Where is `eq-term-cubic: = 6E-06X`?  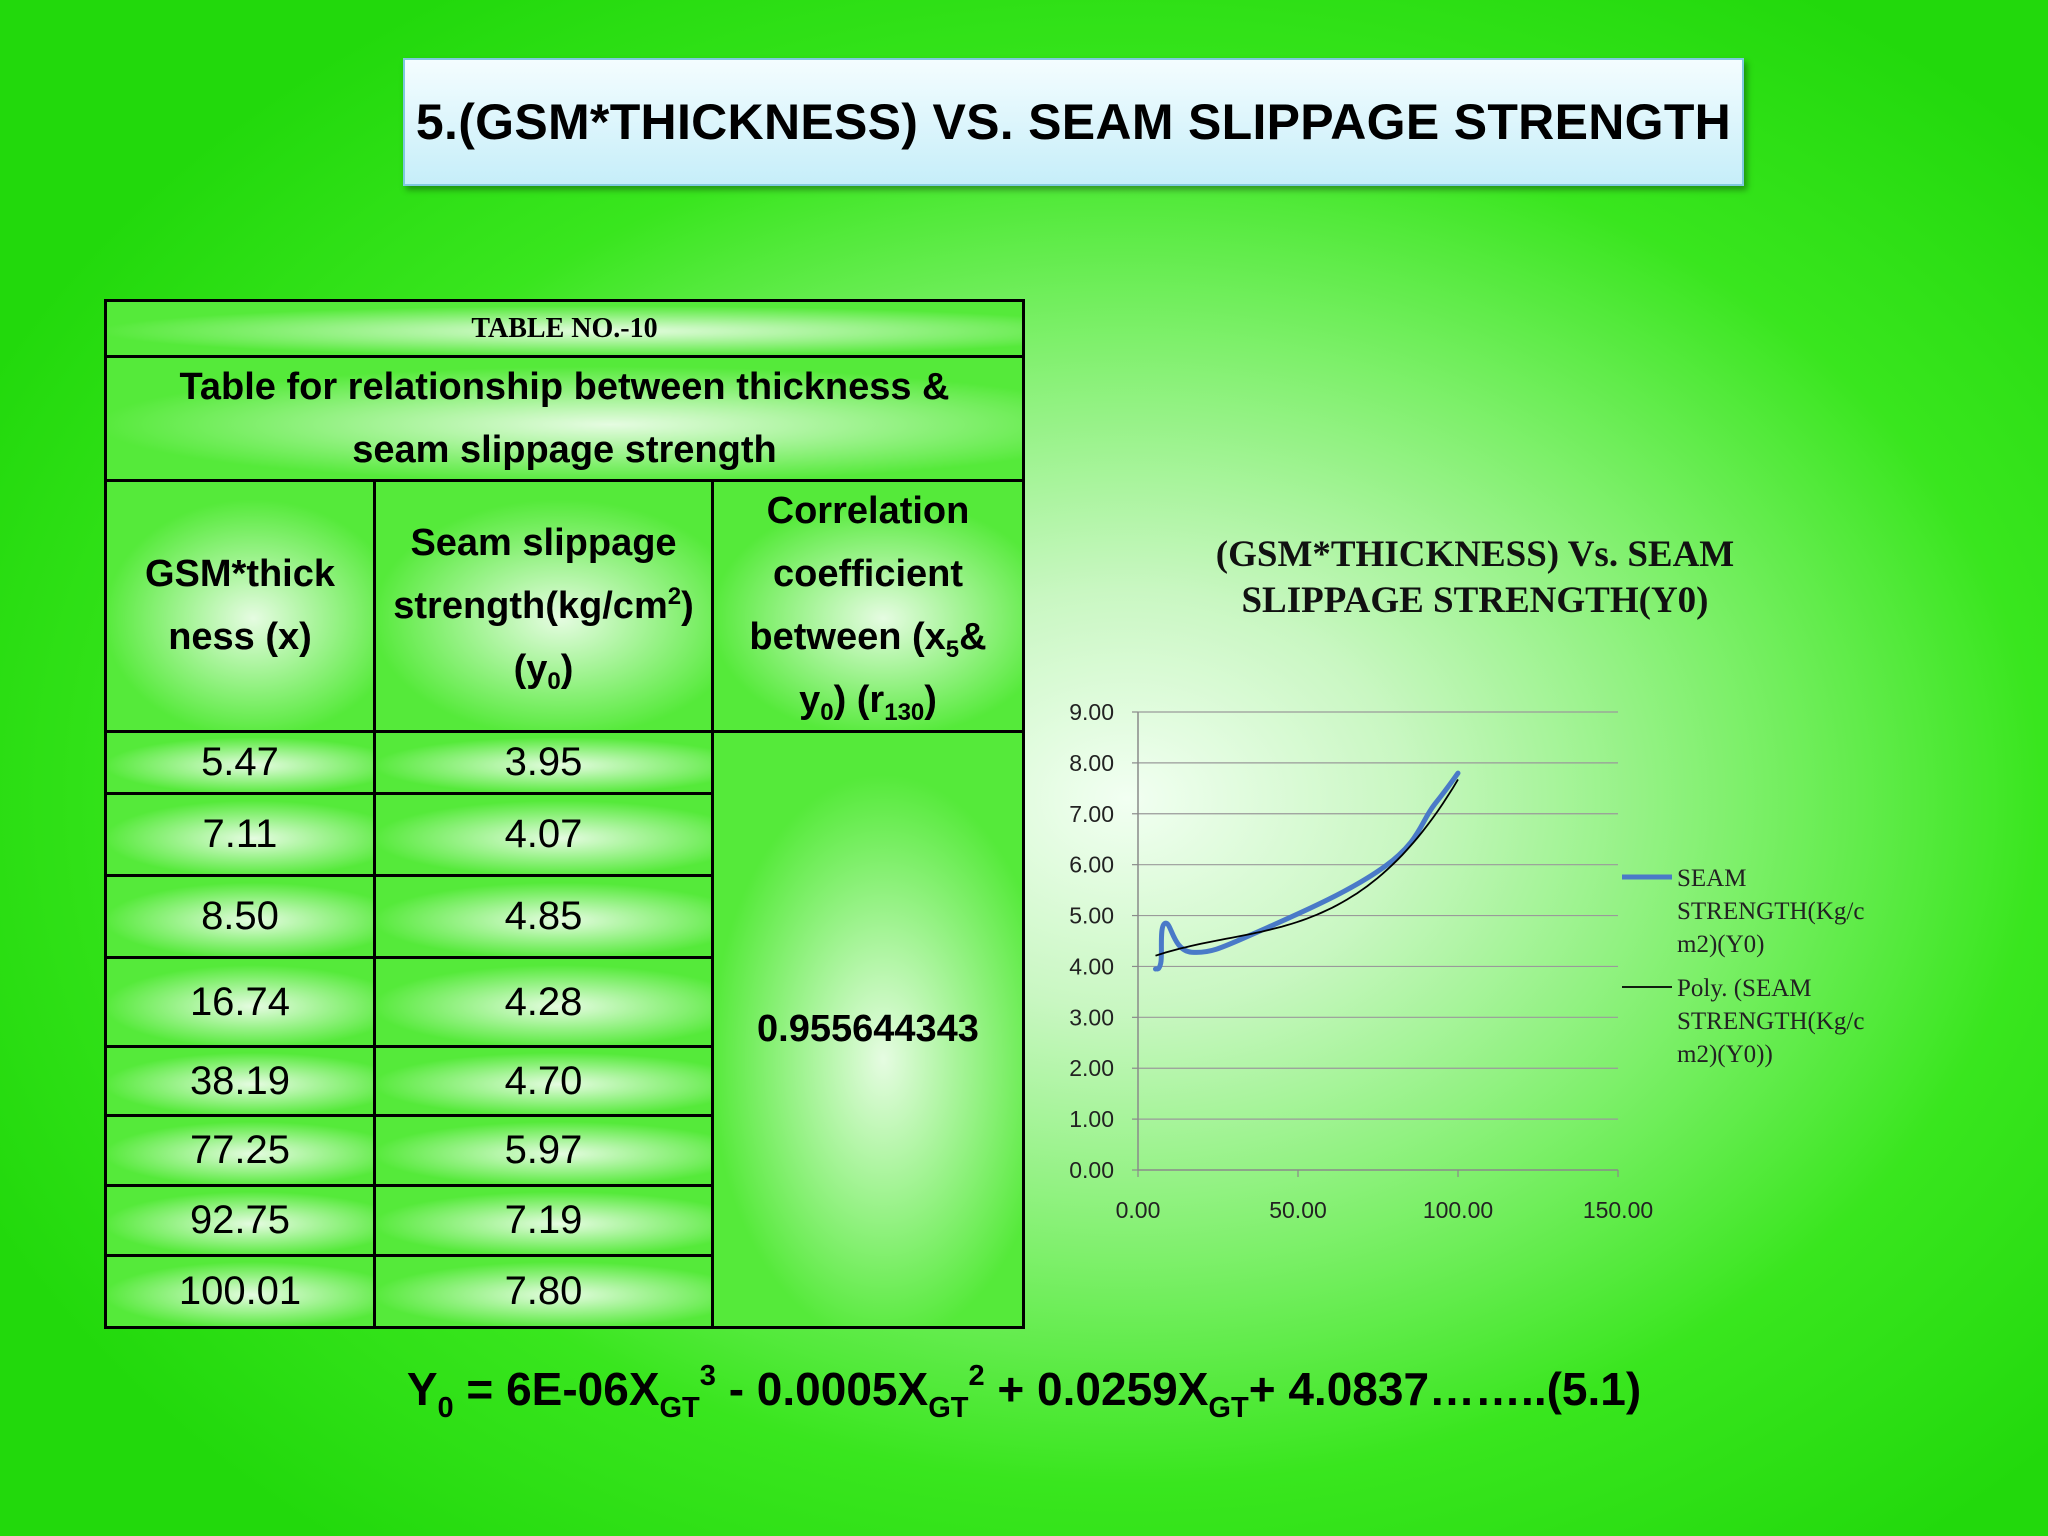
eq-term-cubic: = 6E-06X is located at coordinates (556, 1389).